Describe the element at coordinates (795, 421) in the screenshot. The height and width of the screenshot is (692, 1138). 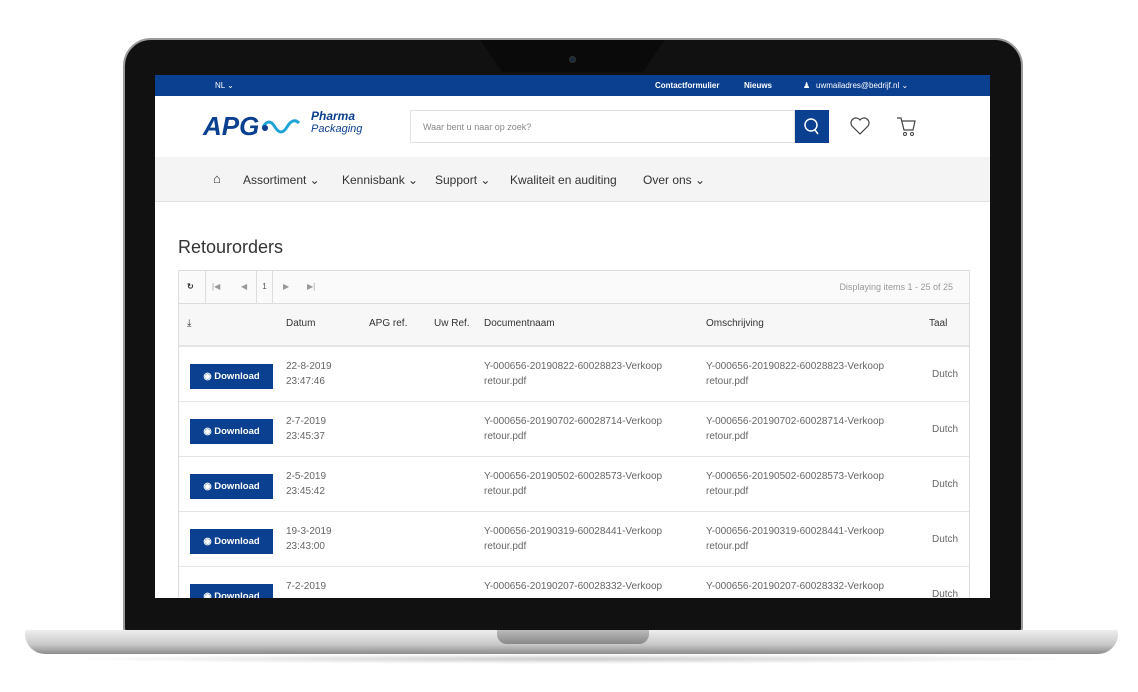
I see `row-omschrijving: Y-000656-20190702-60028714-Verkoop` at that location.